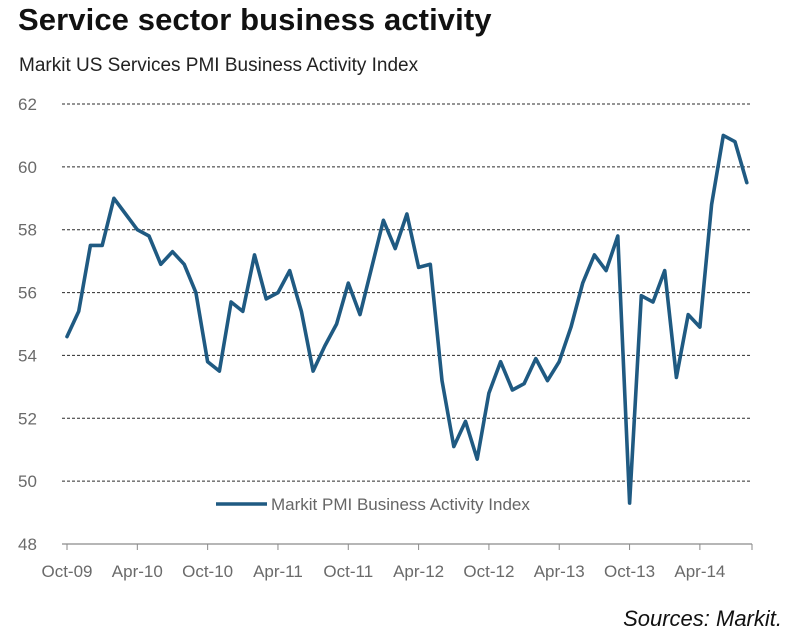 The height and width of the screenshot is (644, 800). Describe the element at coordinates (629, 571) in the screenshot. I see `x-tick-label: Oct-13` at that location.